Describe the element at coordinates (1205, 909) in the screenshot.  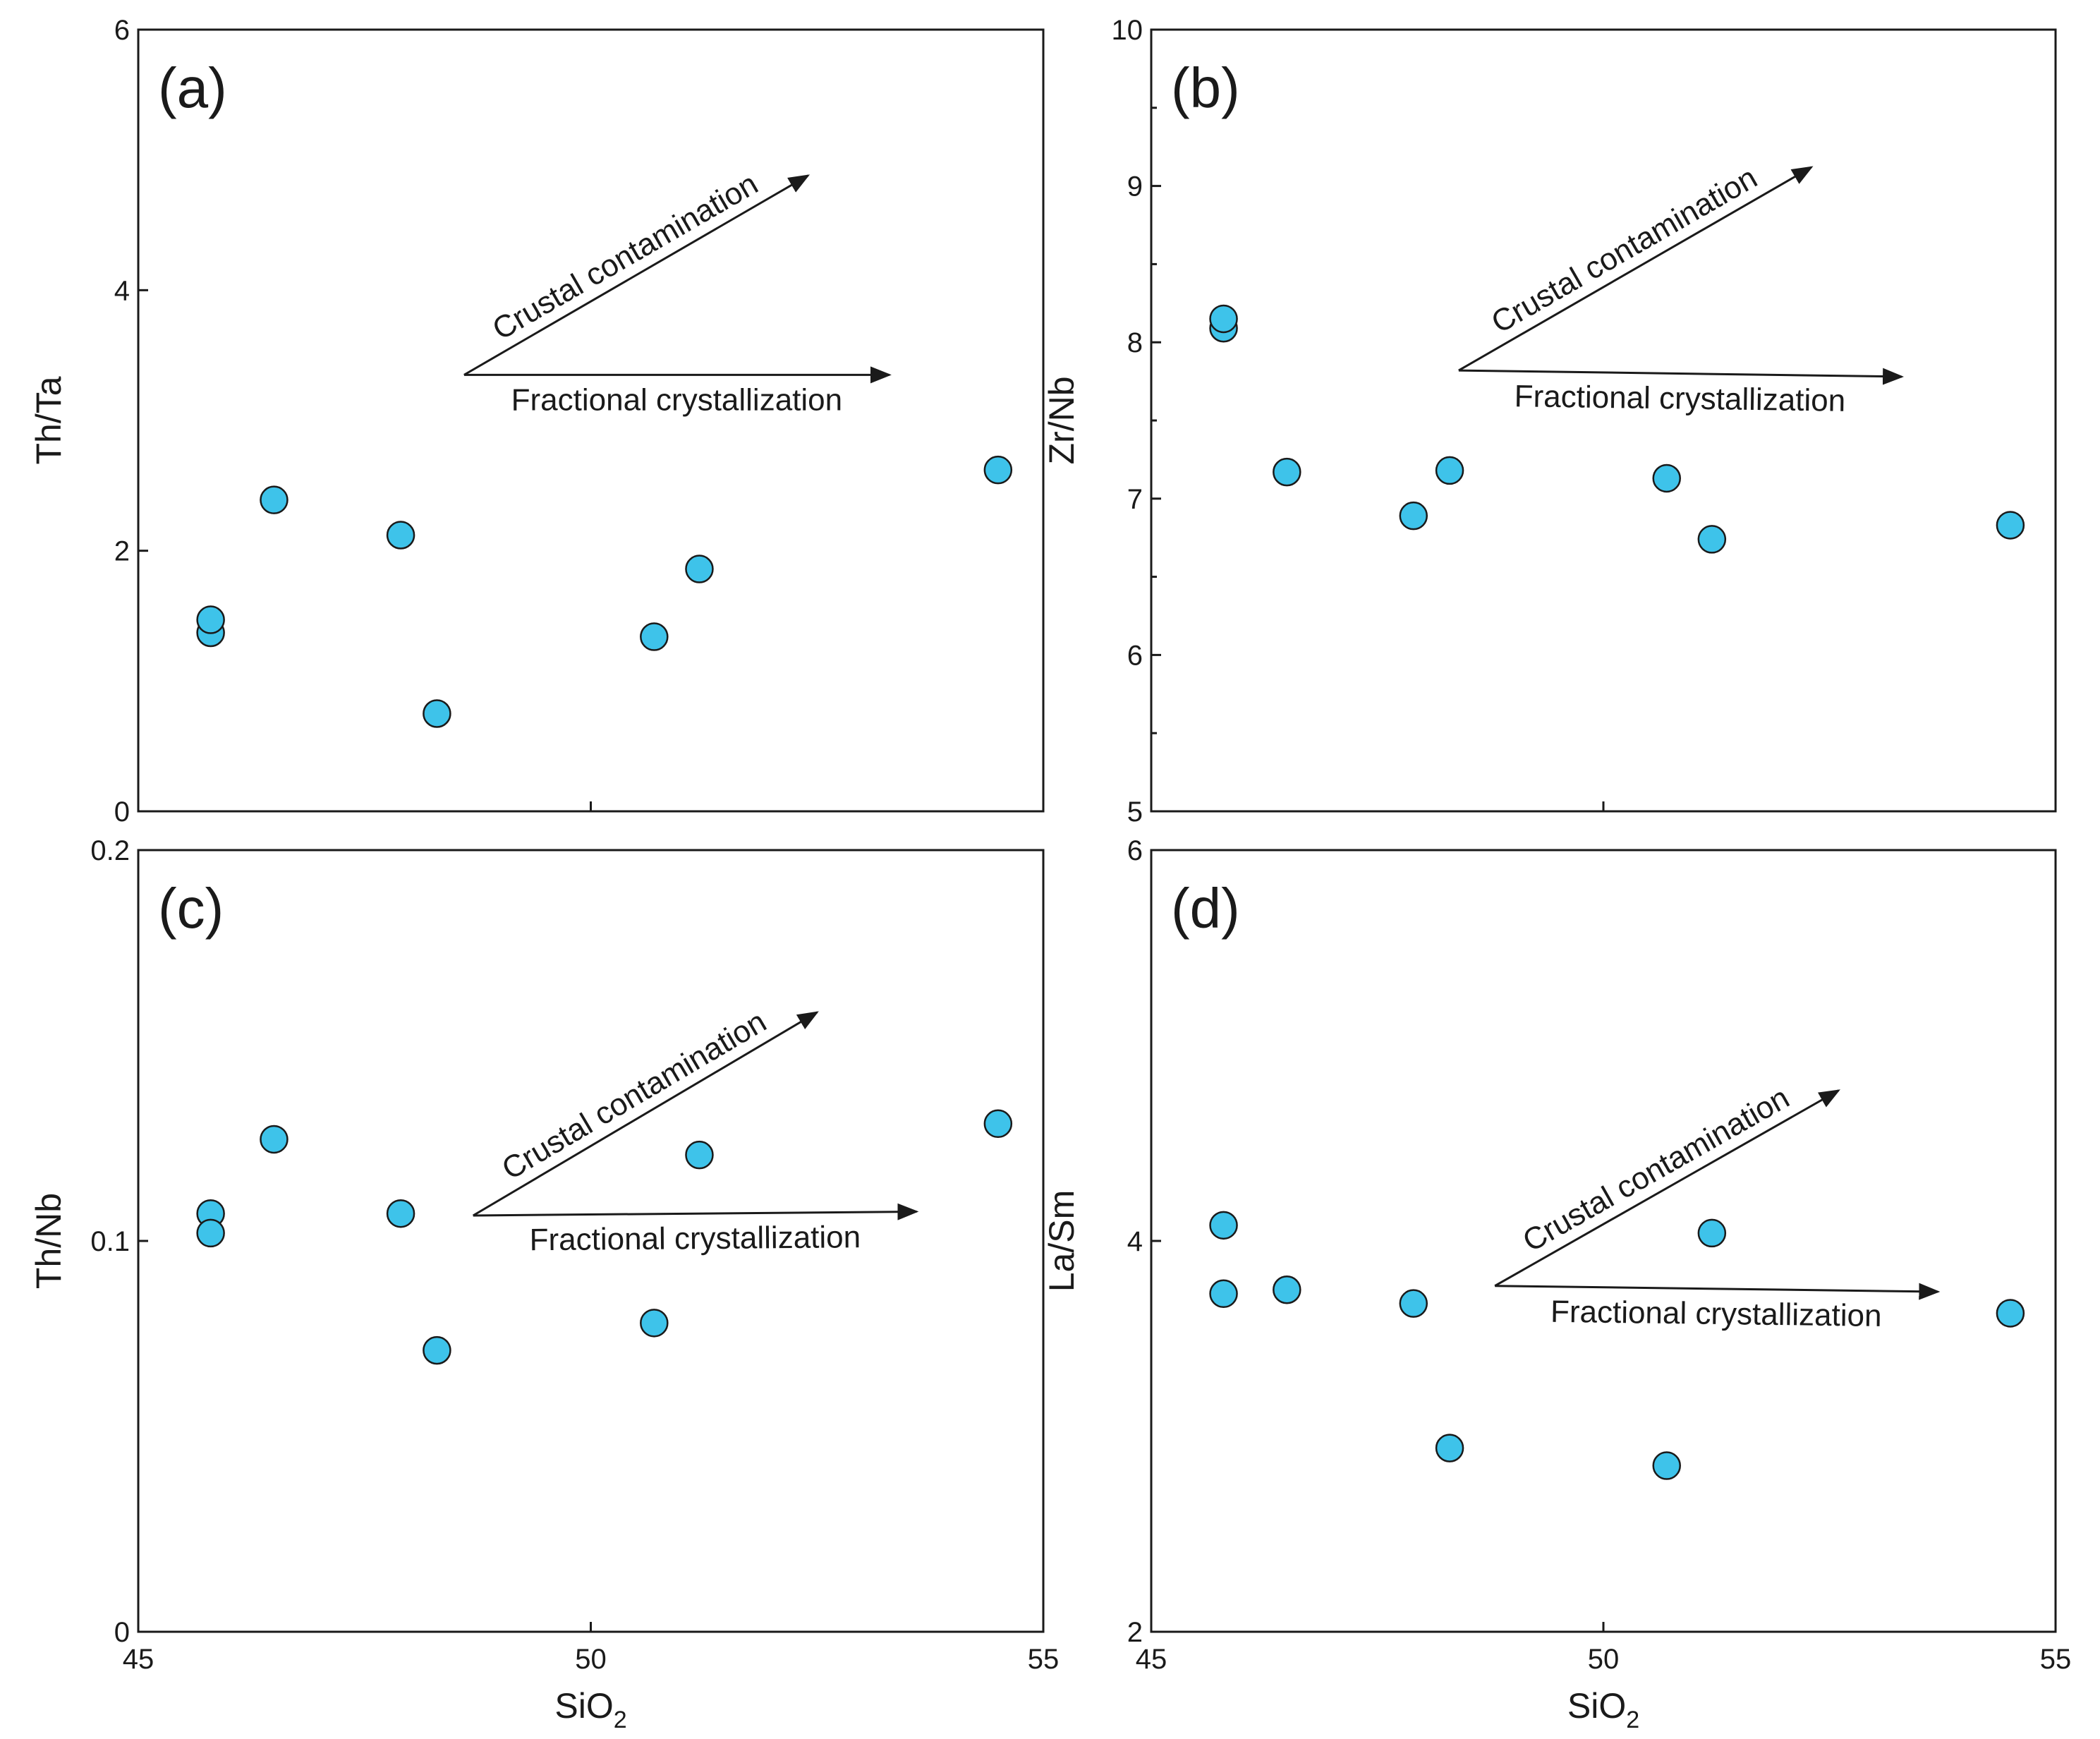
I see `panel-label: (d)` at that location.